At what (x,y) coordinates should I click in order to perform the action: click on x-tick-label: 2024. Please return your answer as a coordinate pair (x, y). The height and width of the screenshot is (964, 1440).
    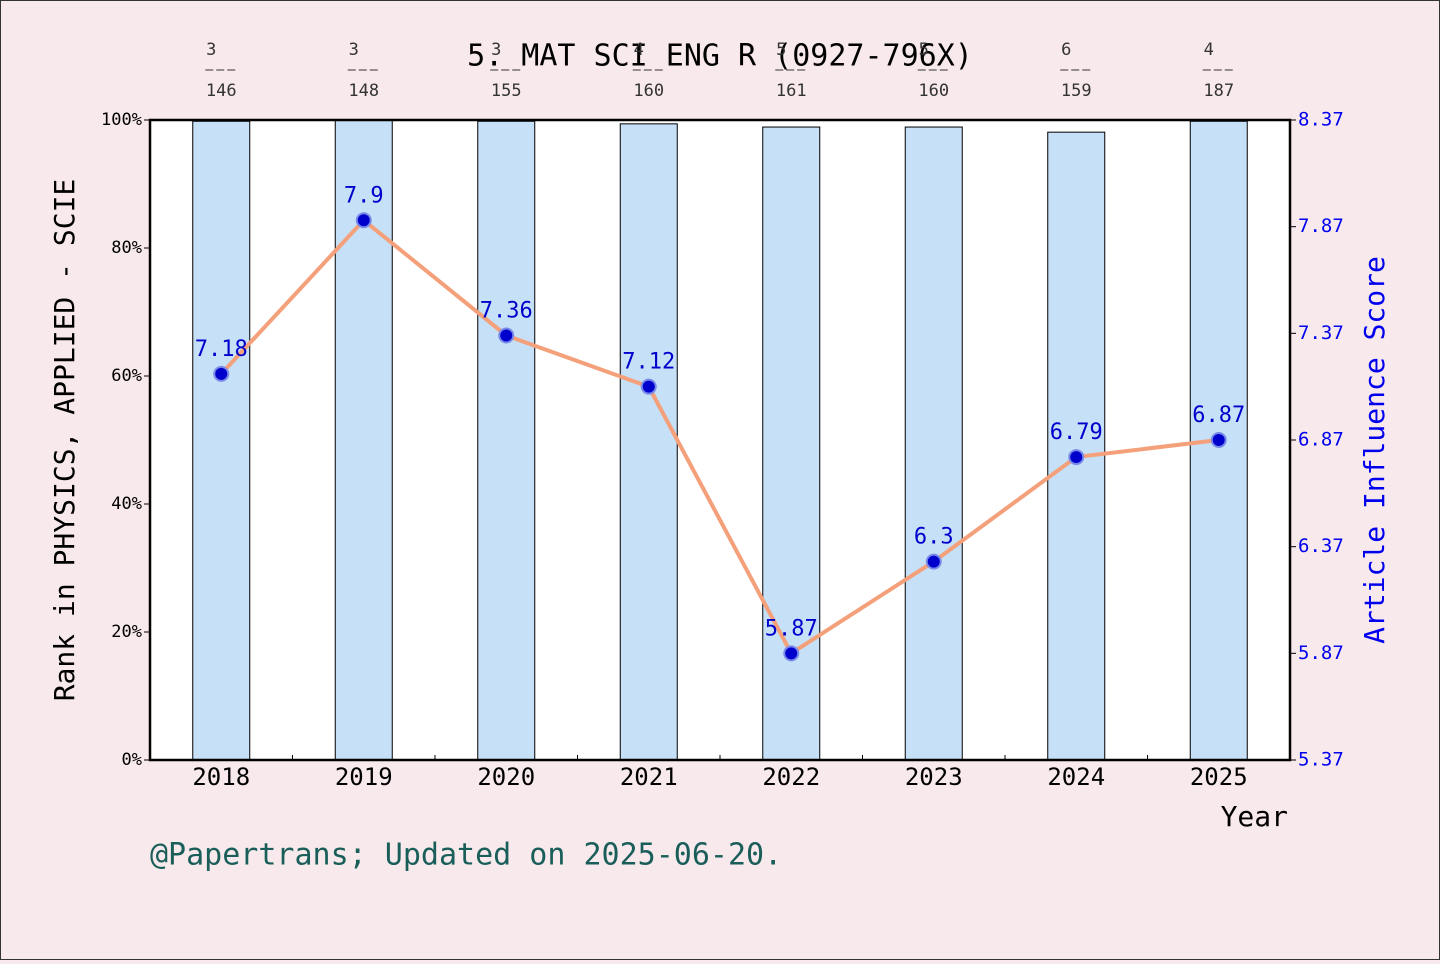
    Looking at the image, I should click on (1076, 777).